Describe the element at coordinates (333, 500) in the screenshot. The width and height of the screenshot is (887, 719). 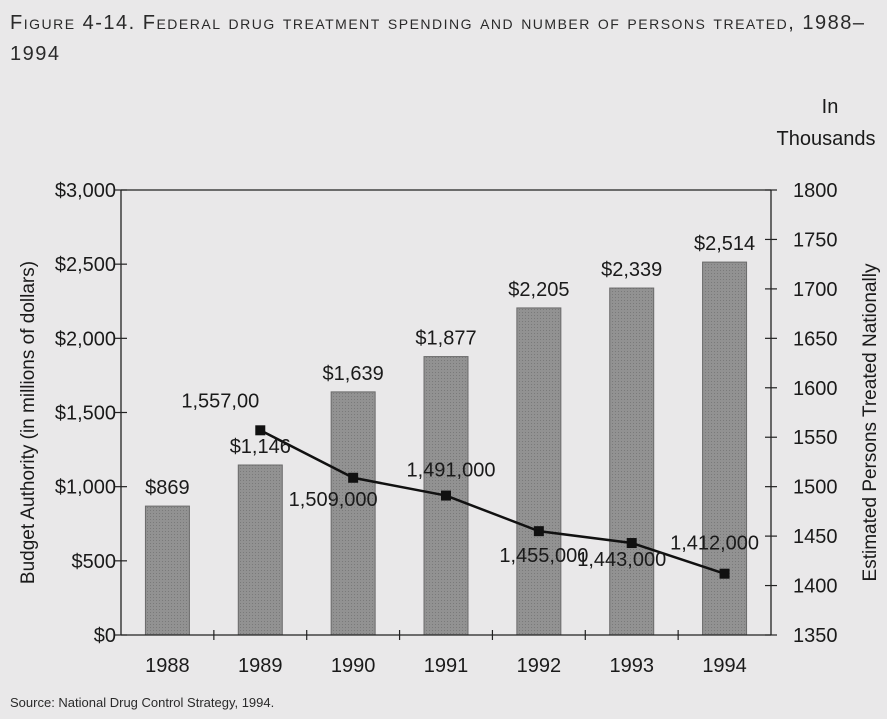
I see `line-value-label: 1,509,000` at that location.